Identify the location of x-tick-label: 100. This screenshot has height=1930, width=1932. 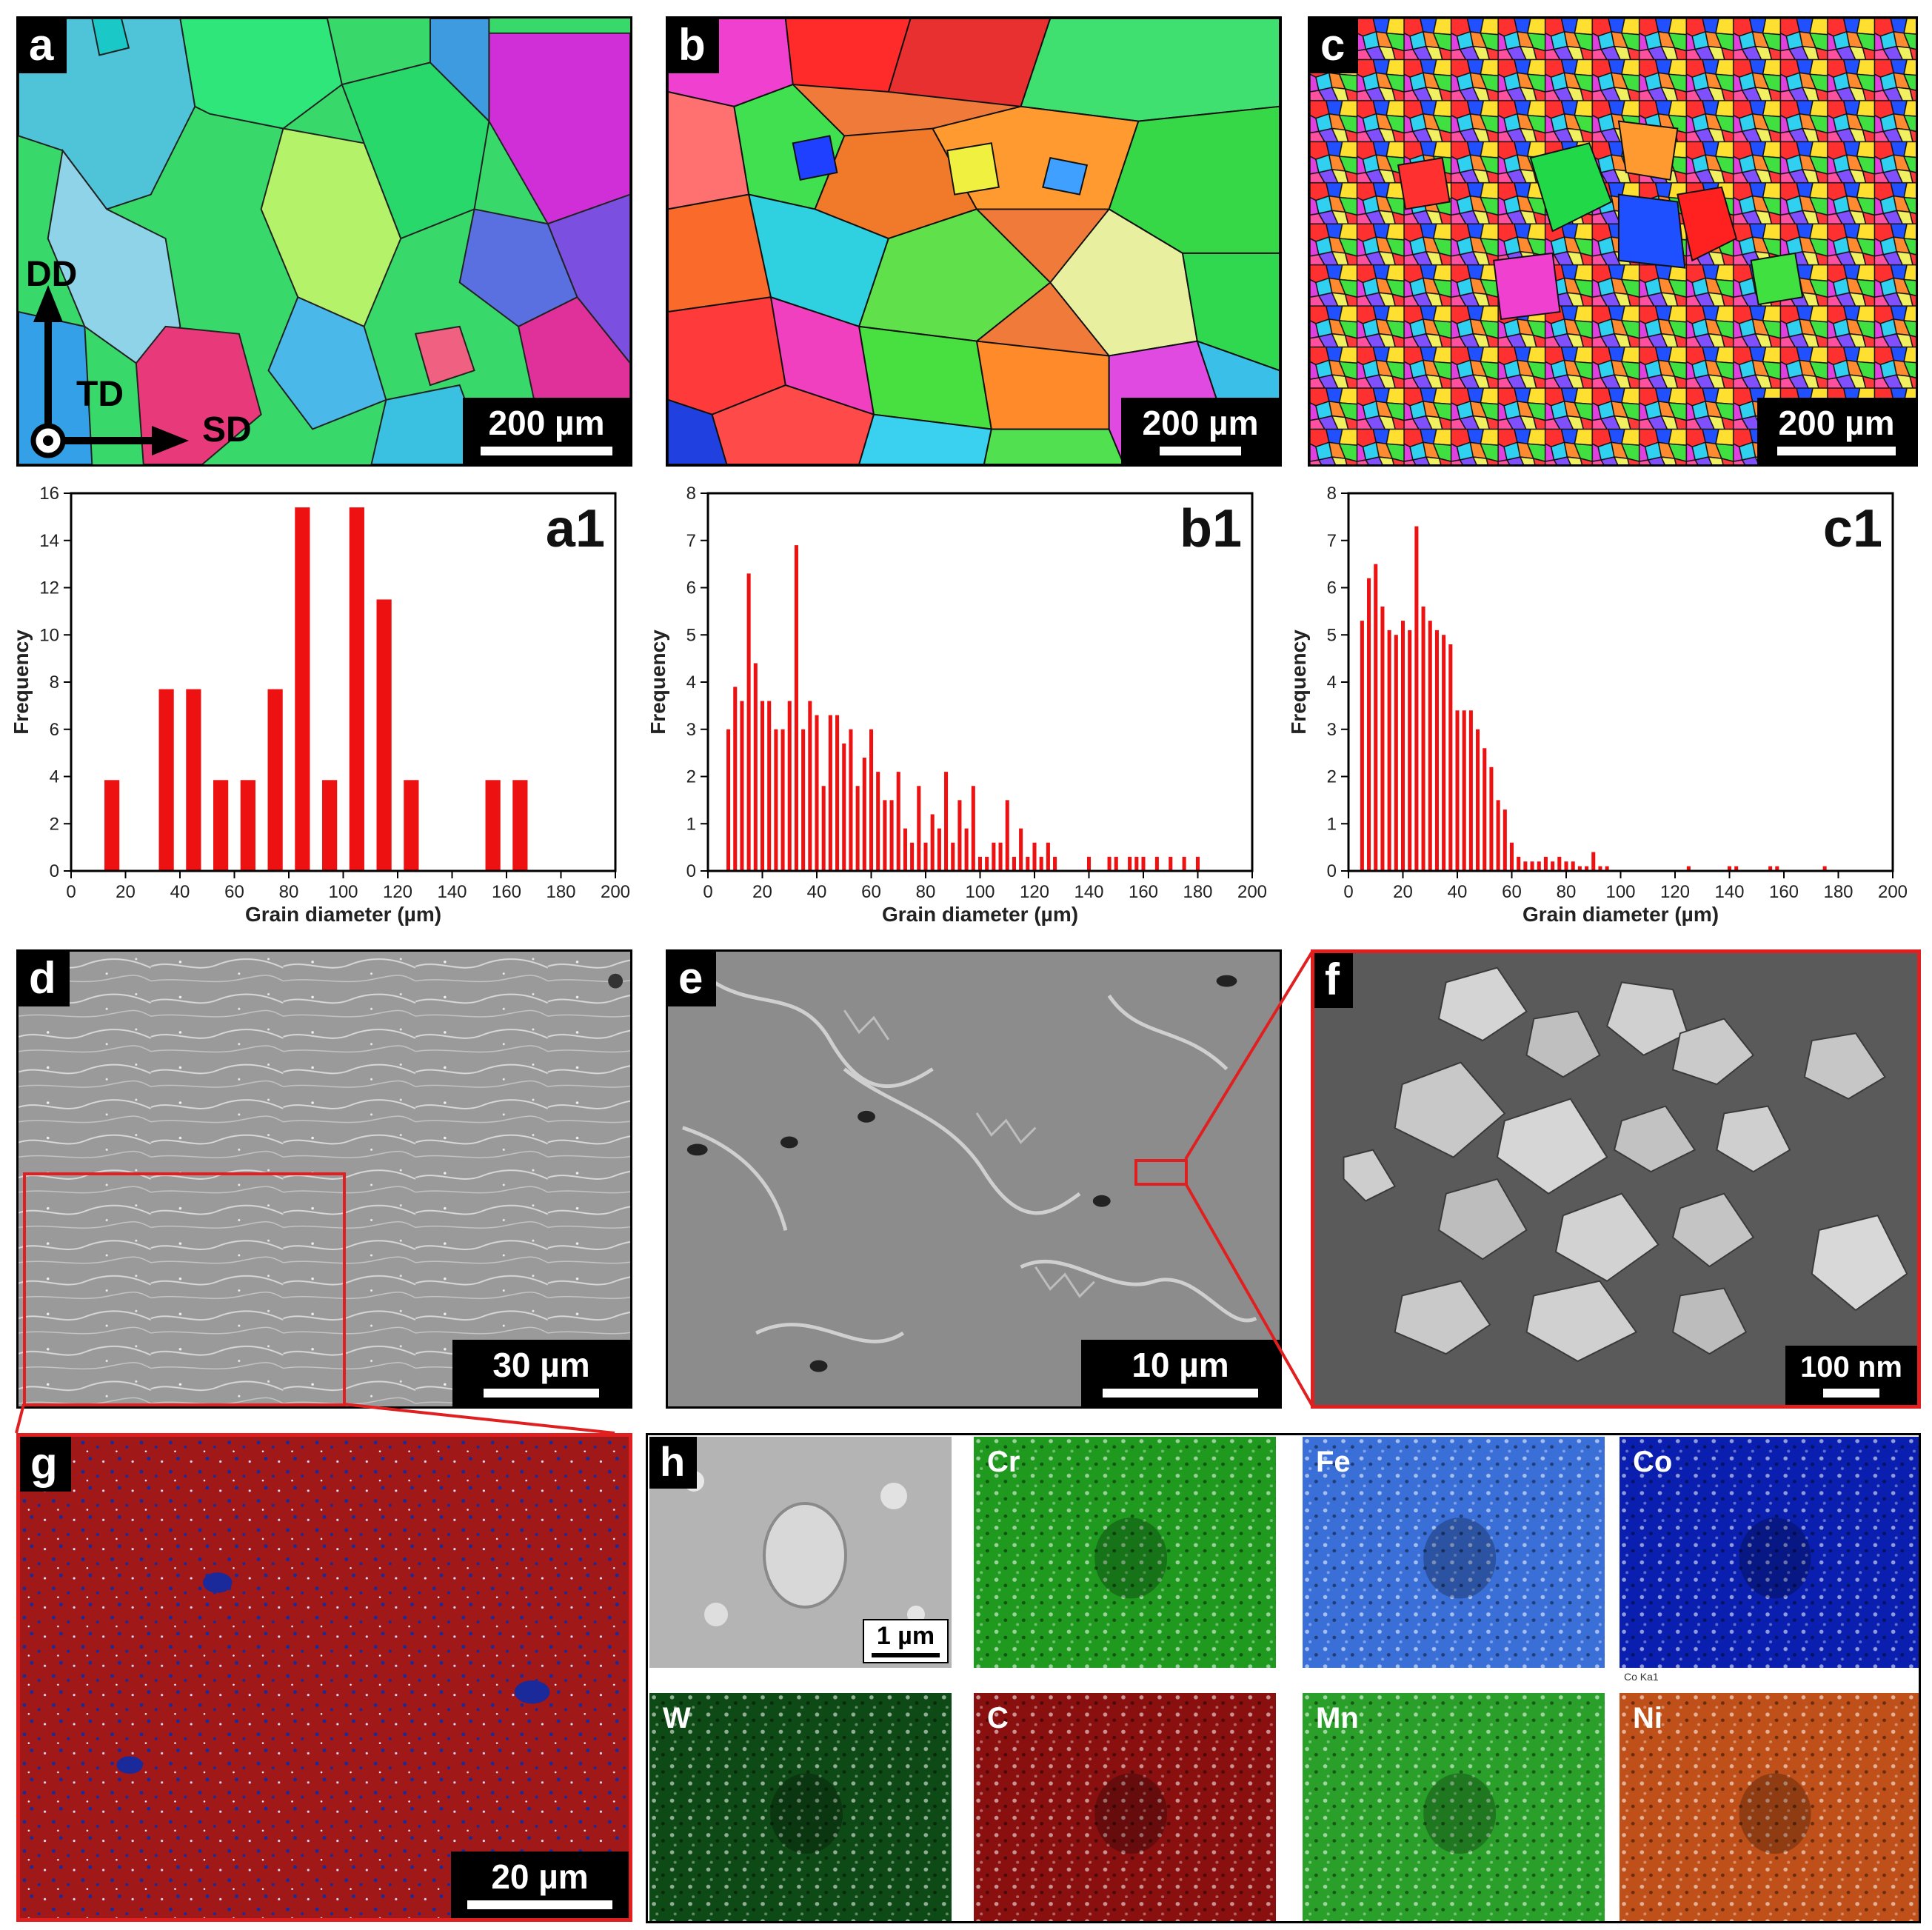
(343, 892).